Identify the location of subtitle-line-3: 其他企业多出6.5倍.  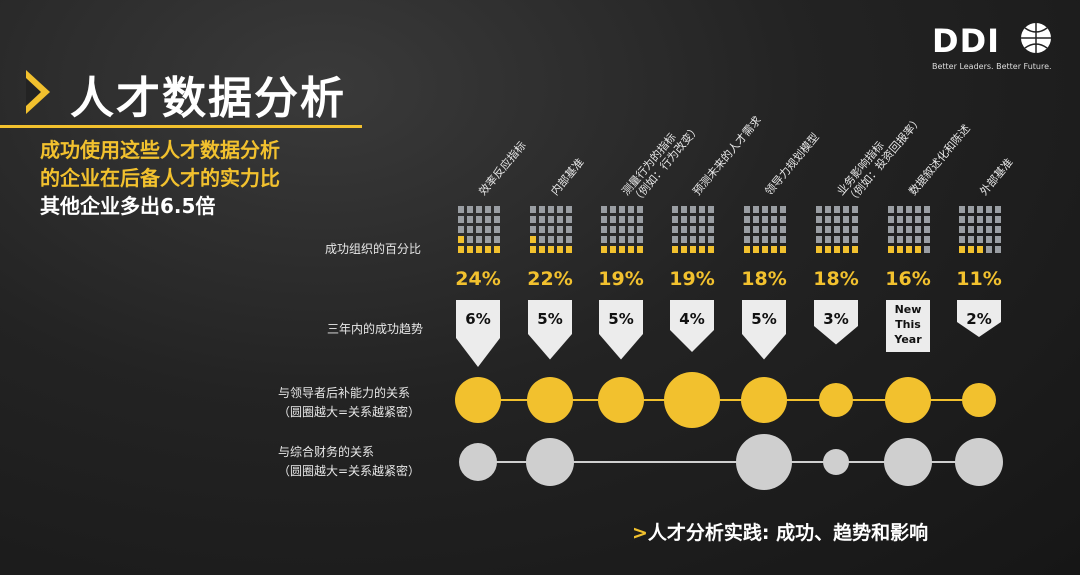
(128, 206).